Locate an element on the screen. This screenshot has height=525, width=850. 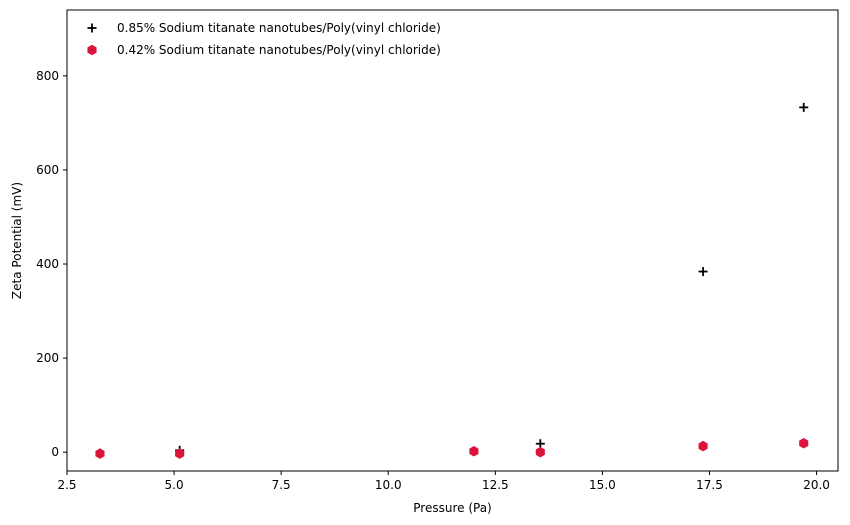
y-tick-label: 0 is located at coordinates (55, 452).